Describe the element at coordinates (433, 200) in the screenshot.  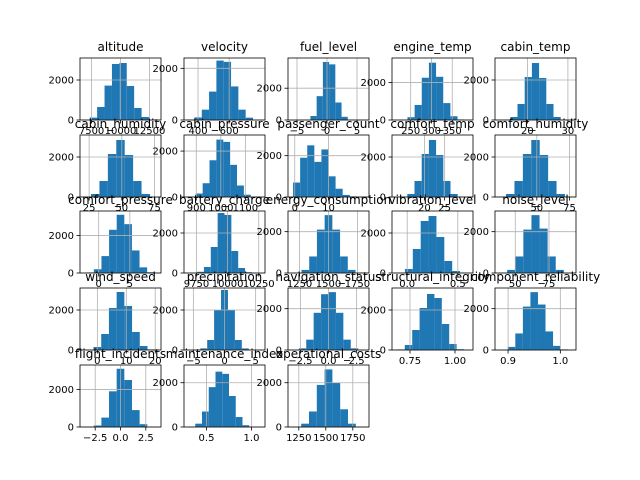
I see `panel-title: vibration_level` at that location.